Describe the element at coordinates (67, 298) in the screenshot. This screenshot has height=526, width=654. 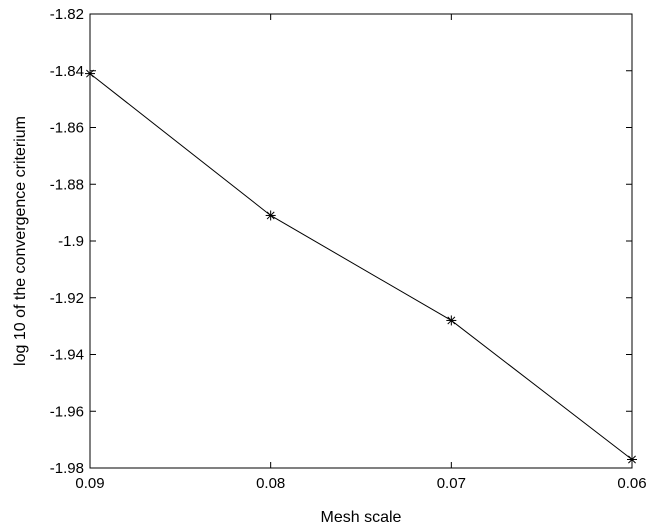
I see `y-tick-label: -1.92` at that location.